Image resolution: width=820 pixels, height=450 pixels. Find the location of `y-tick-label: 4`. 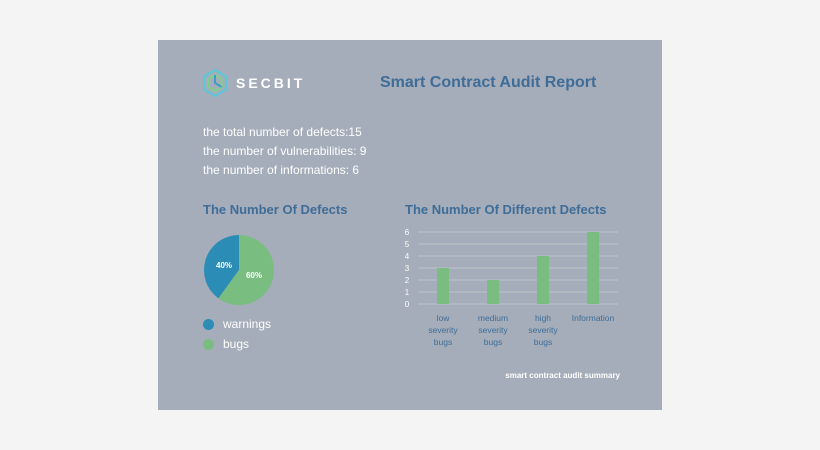

y-tick-label: 4 is located at coordinates (407, 256).